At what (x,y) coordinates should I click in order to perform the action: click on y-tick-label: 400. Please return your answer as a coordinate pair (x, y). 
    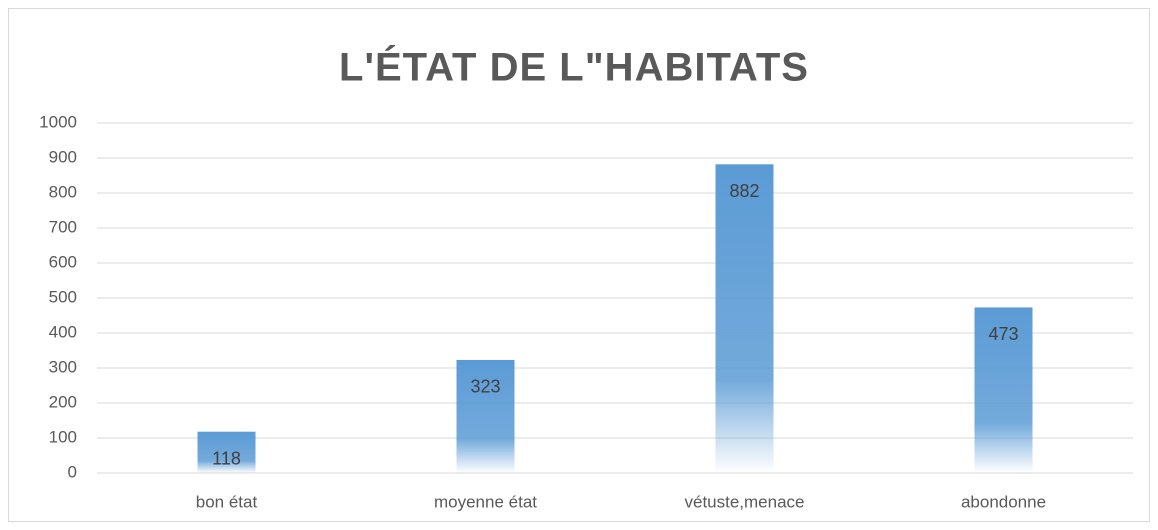
    Looking at the image, I should click on (63, 331).